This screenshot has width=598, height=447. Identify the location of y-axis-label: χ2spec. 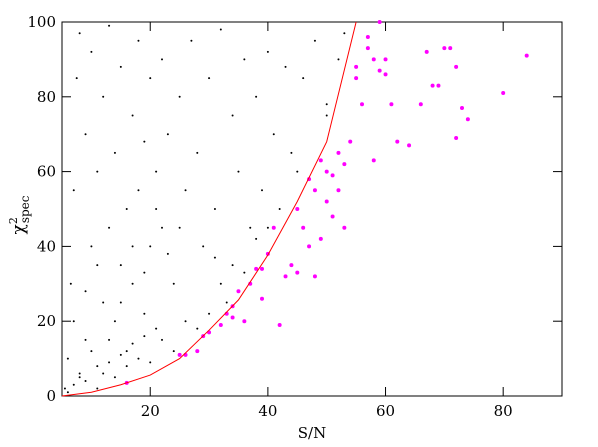
(19, 214).